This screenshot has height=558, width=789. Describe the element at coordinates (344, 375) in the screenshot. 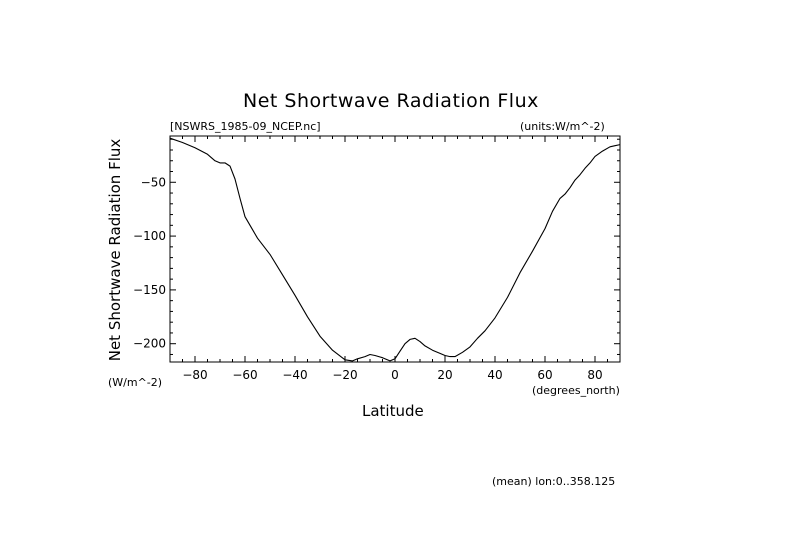

I see `x-tick-label: −20` at that location.